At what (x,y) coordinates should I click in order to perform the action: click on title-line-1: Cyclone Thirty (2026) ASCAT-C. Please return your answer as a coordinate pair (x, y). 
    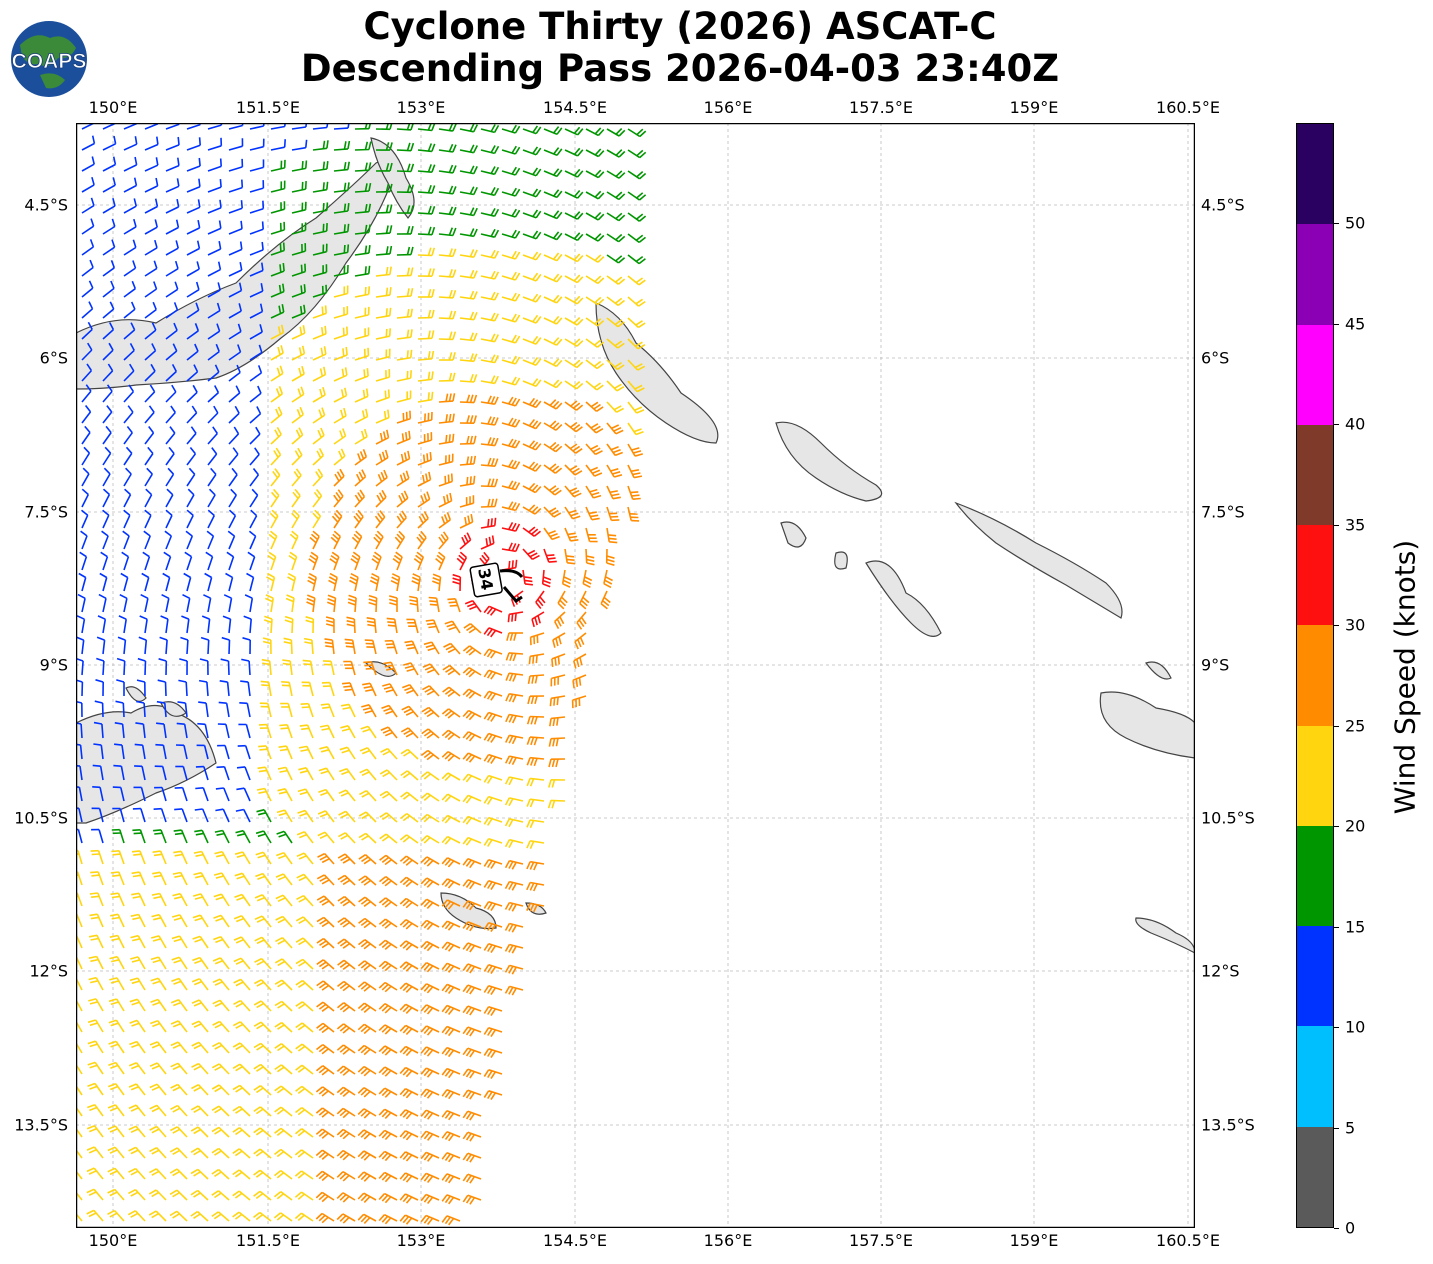
    Looking at the image, I should click on (680, 26).